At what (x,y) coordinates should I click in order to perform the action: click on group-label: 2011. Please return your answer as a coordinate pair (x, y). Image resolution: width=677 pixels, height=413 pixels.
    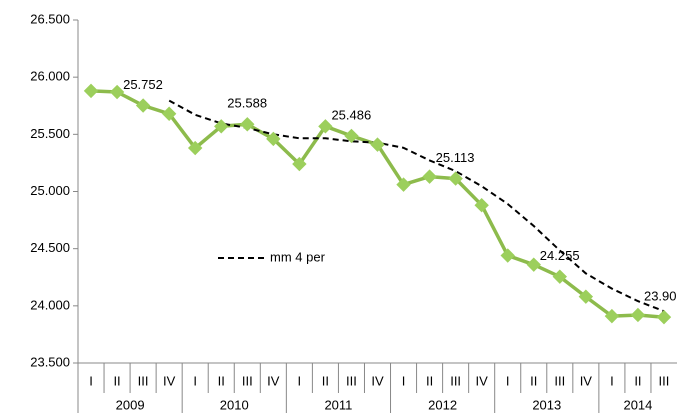
    Looking at the image, I should click on (338, 404).